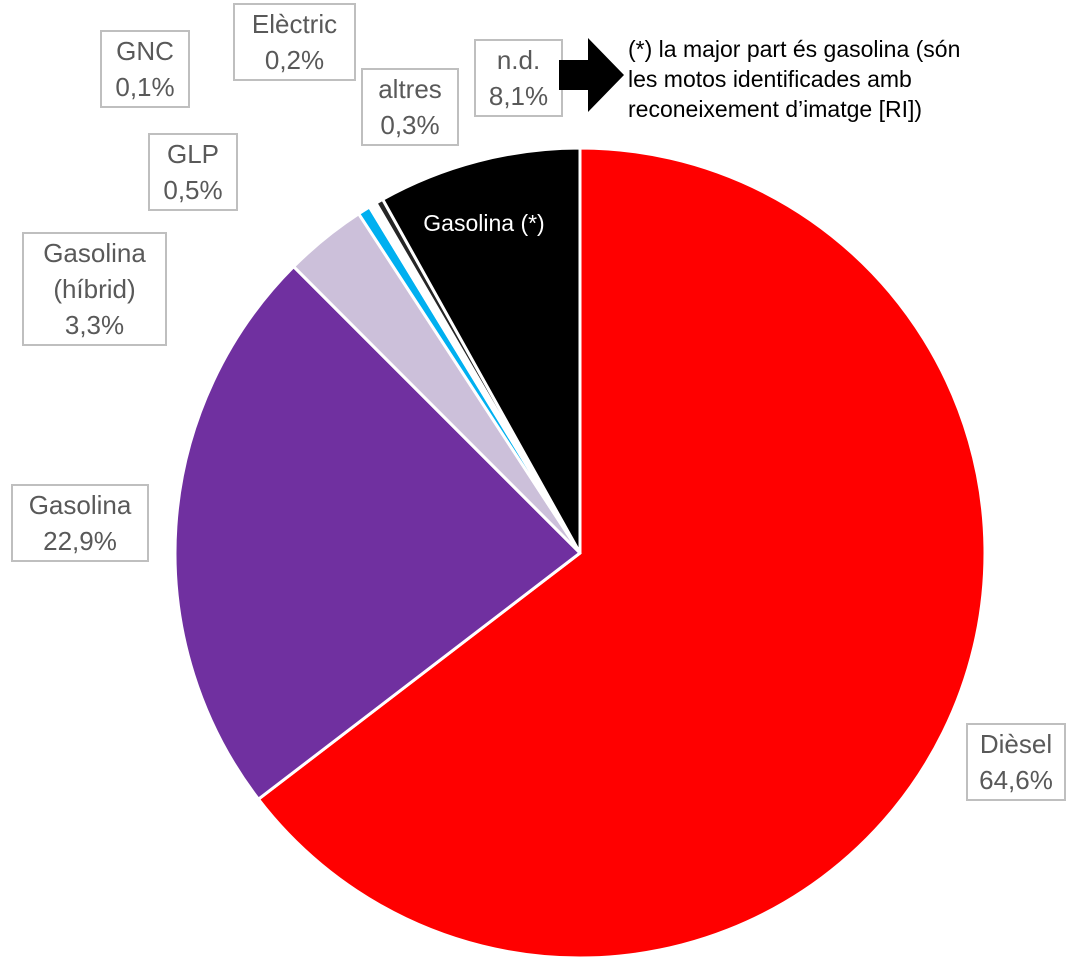 This screenshot has height=958, width=1071. I want to click on slice-category-label: Dièsel, so click(1016, 744).